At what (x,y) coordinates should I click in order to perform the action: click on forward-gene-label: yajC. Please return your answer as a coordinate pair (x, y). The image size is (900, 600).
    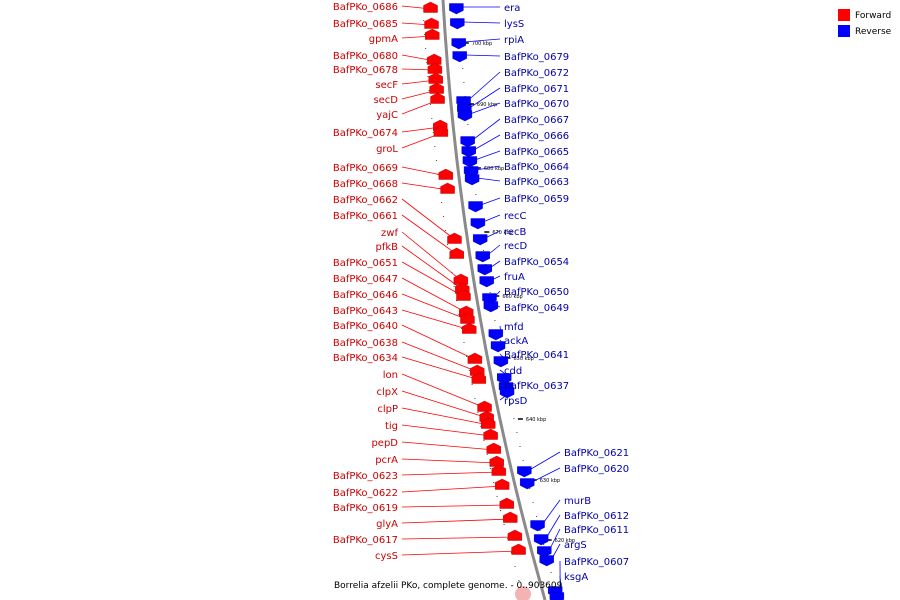
    Looking at the image, I should click on (387, 115).